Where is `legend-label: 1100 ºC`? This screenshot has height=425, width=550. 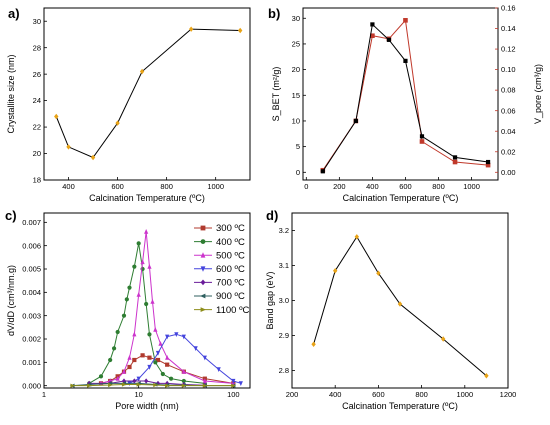 legend-label: 1100 ºC is located at coordinates (233, 310).